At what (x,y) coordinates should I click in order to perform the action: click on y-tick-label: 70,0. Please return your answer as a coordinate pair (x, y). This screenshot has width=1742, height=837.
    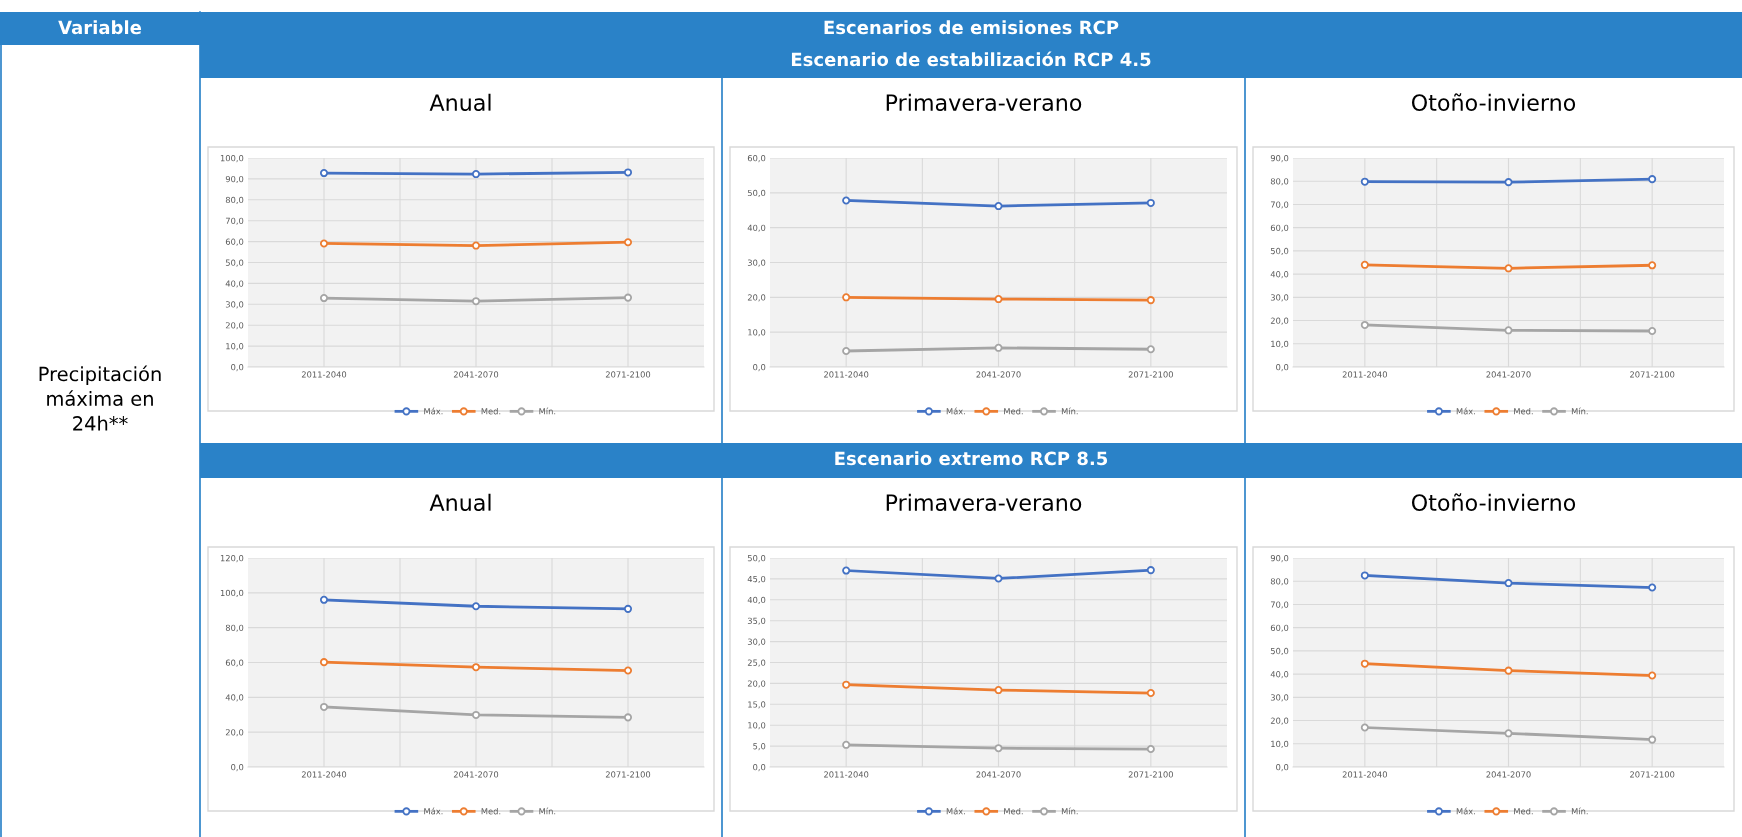
    Looking at the image, I should click on (234, 221).